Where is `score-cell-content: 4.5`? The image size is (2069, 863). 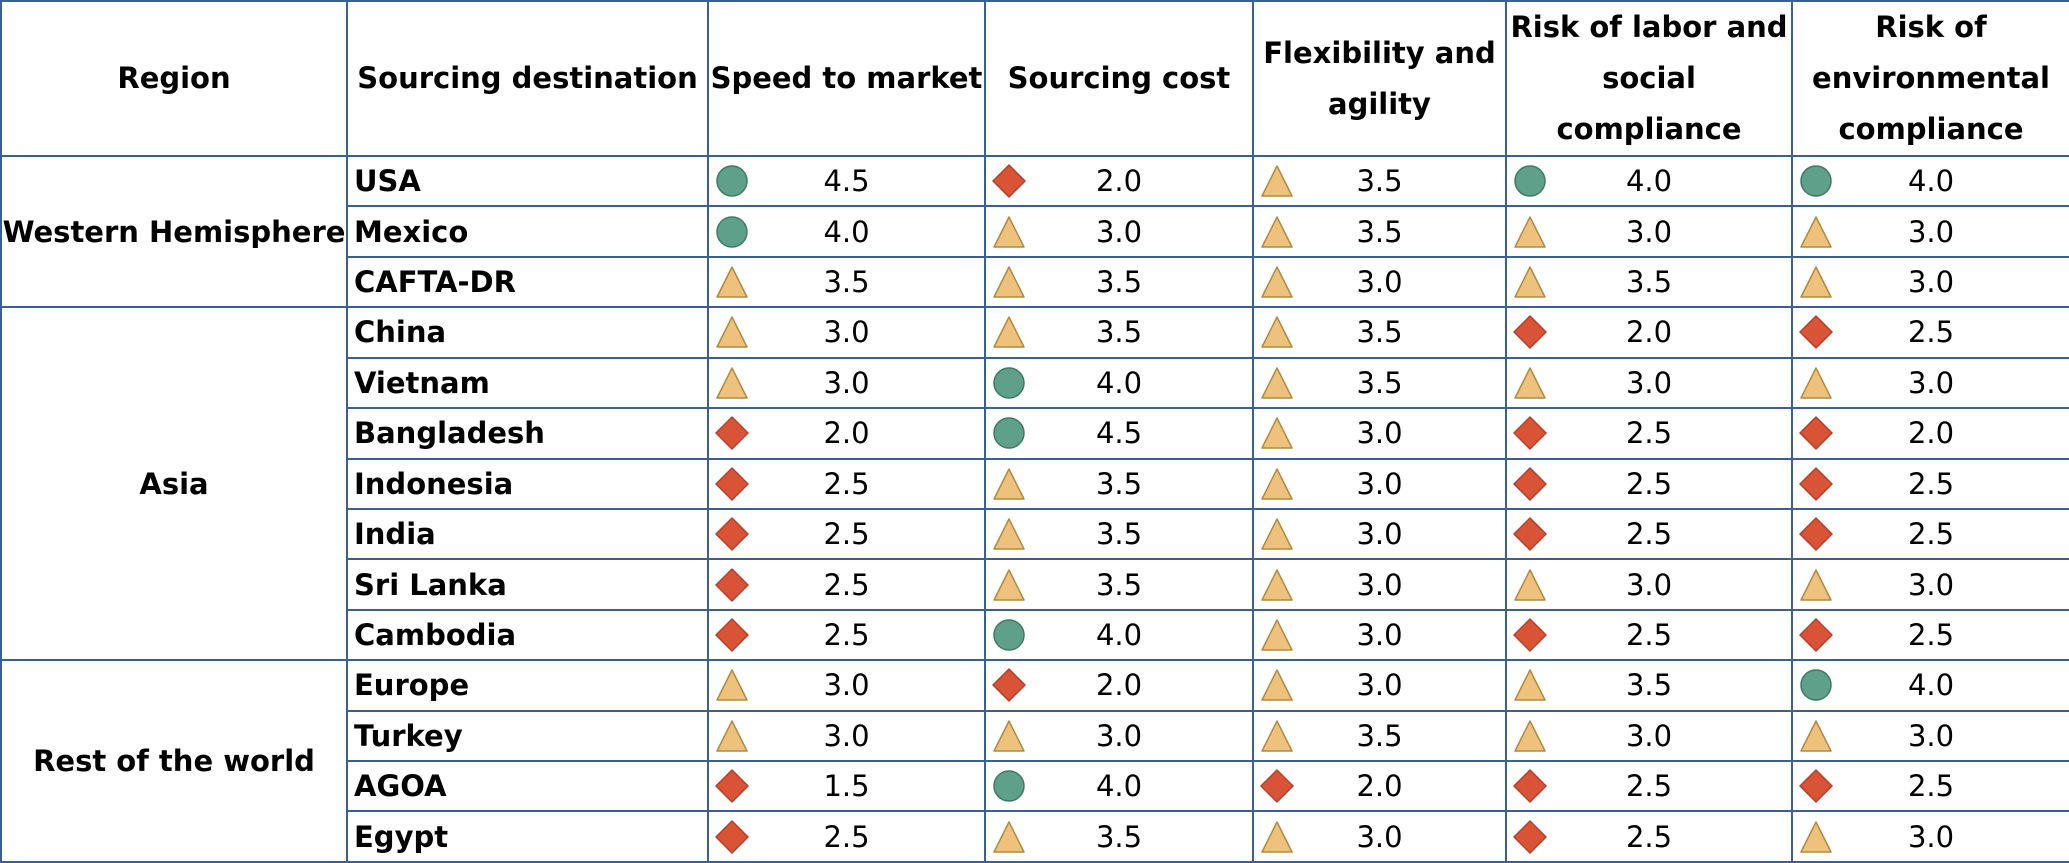
score-cell-content: 4.5 is located at coordinates (846, 181).